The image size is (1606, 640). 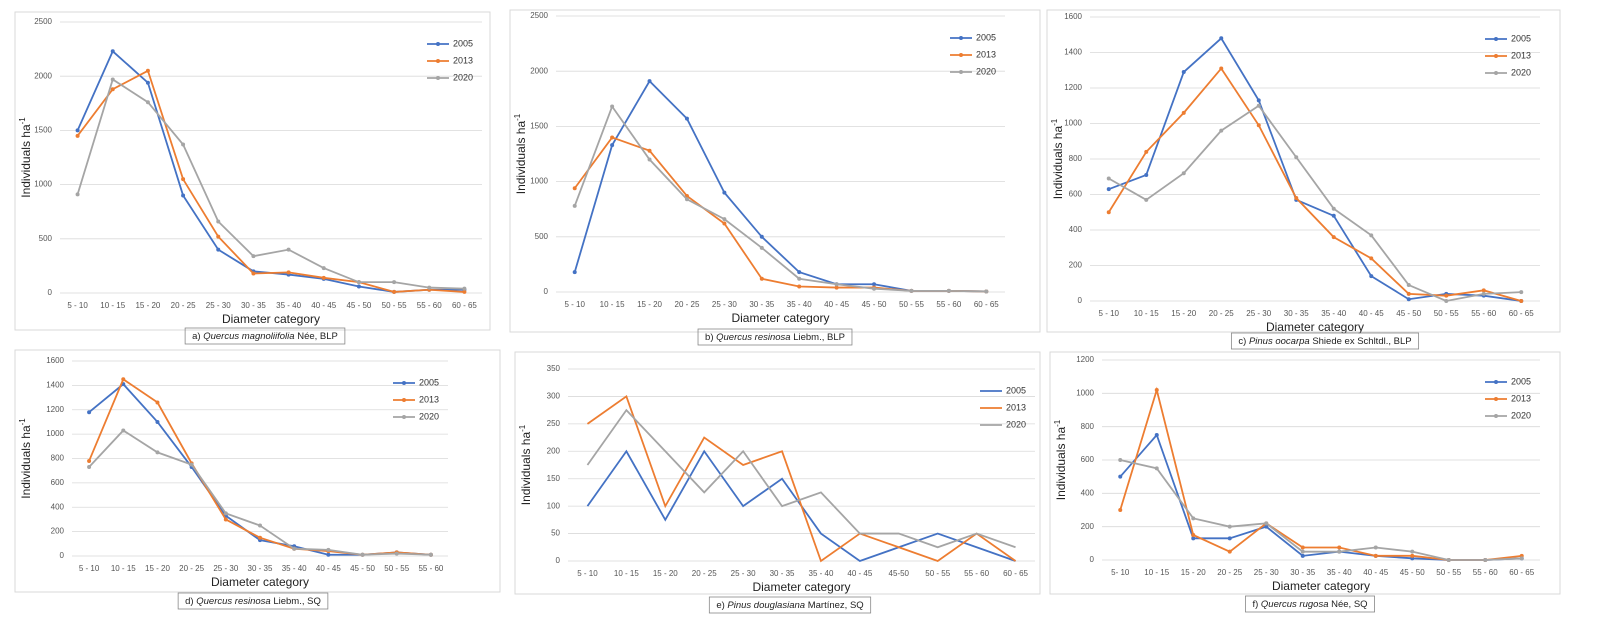 I want to click on y-tick-label: 600, so click(x=58, y=482).